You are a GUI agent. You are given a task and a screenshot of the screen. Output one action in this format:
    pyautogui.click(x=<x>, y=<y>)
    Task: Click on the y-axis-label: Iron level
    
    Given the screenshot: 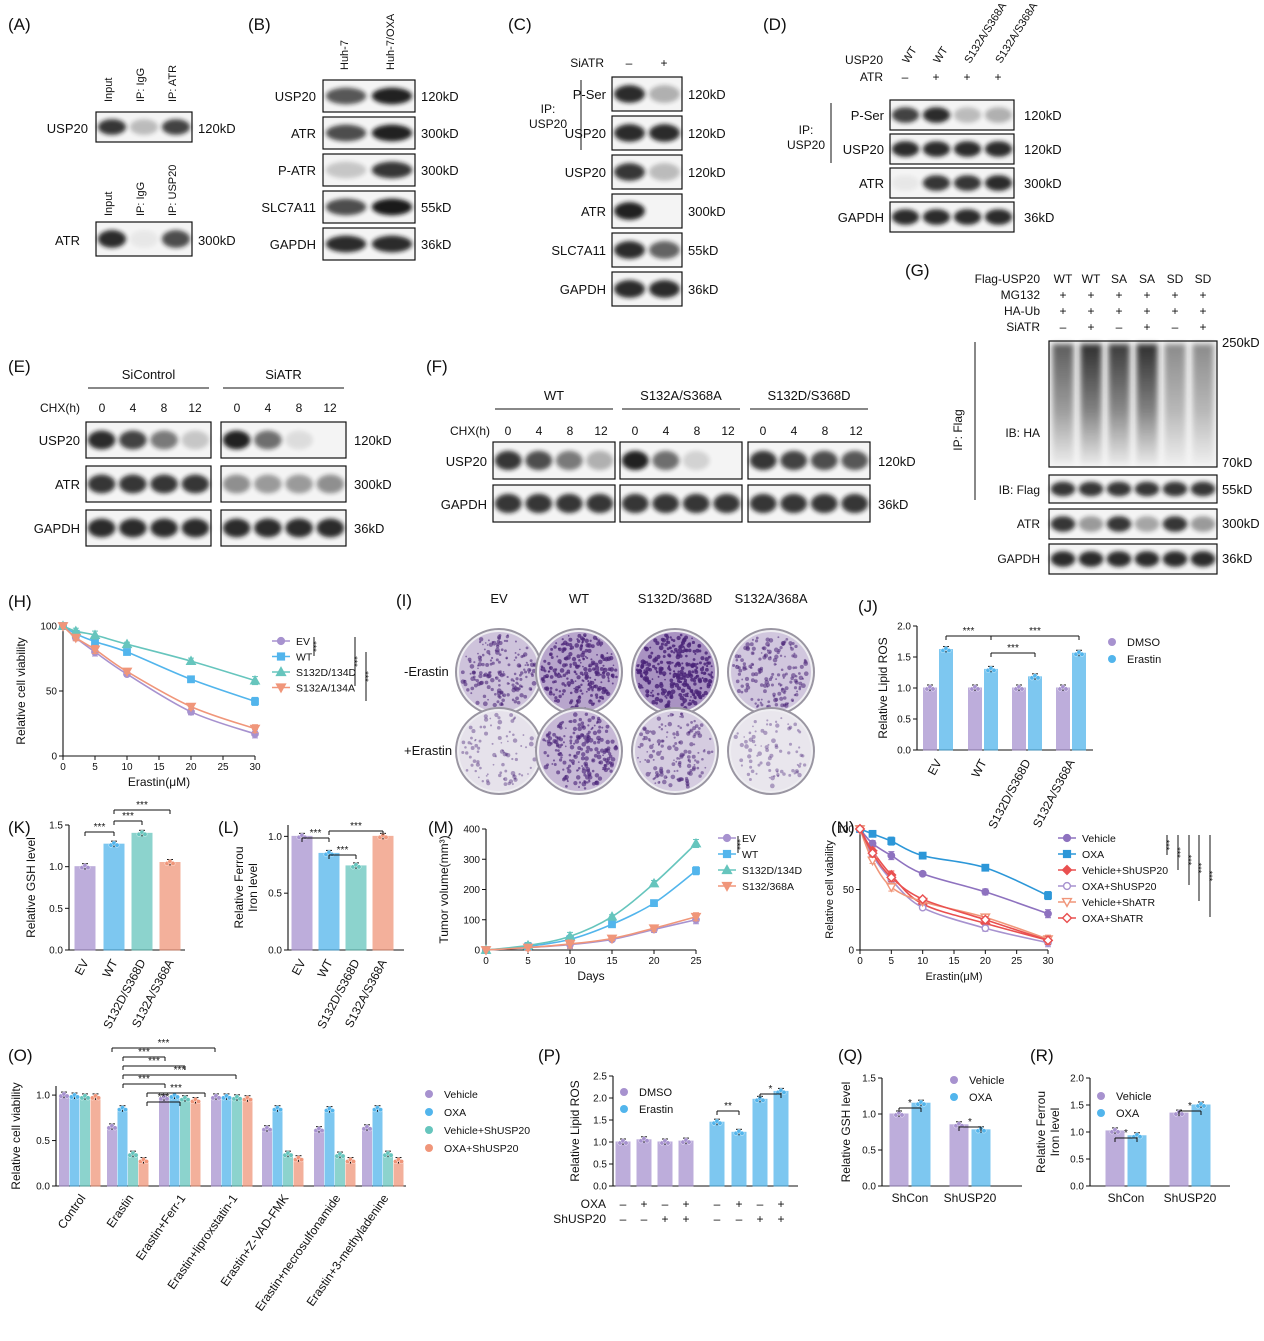 What is the action you would take?
    pyautogui.click(x=1055, y=1132)
    